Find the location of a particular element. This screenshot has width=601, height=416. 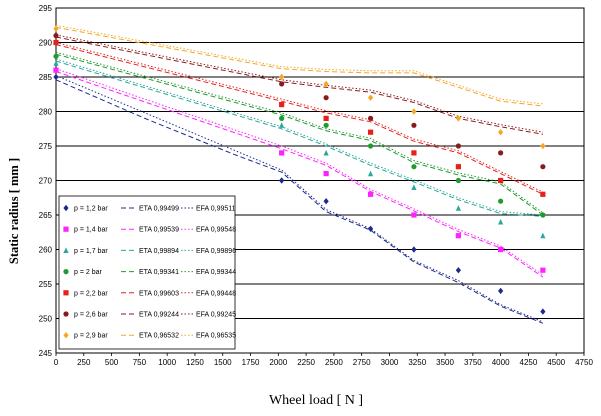

y-tick-label: 265 is located at coordinates (46, 215).